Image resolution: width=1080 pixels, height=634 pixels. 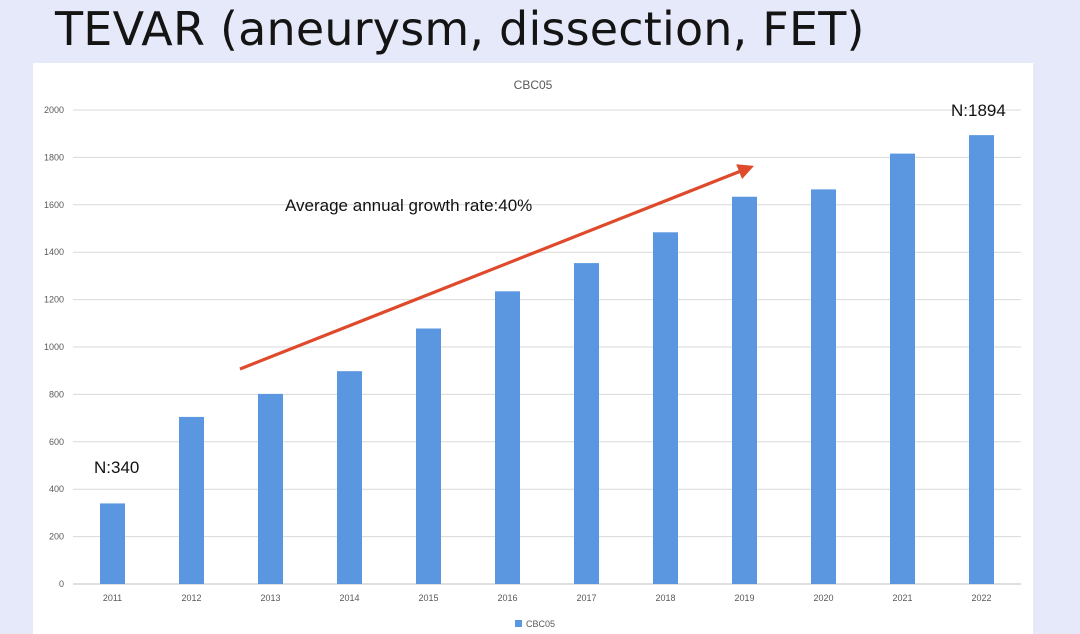 I want to click on y-tick-label: 800, so click(x=56, y=394).